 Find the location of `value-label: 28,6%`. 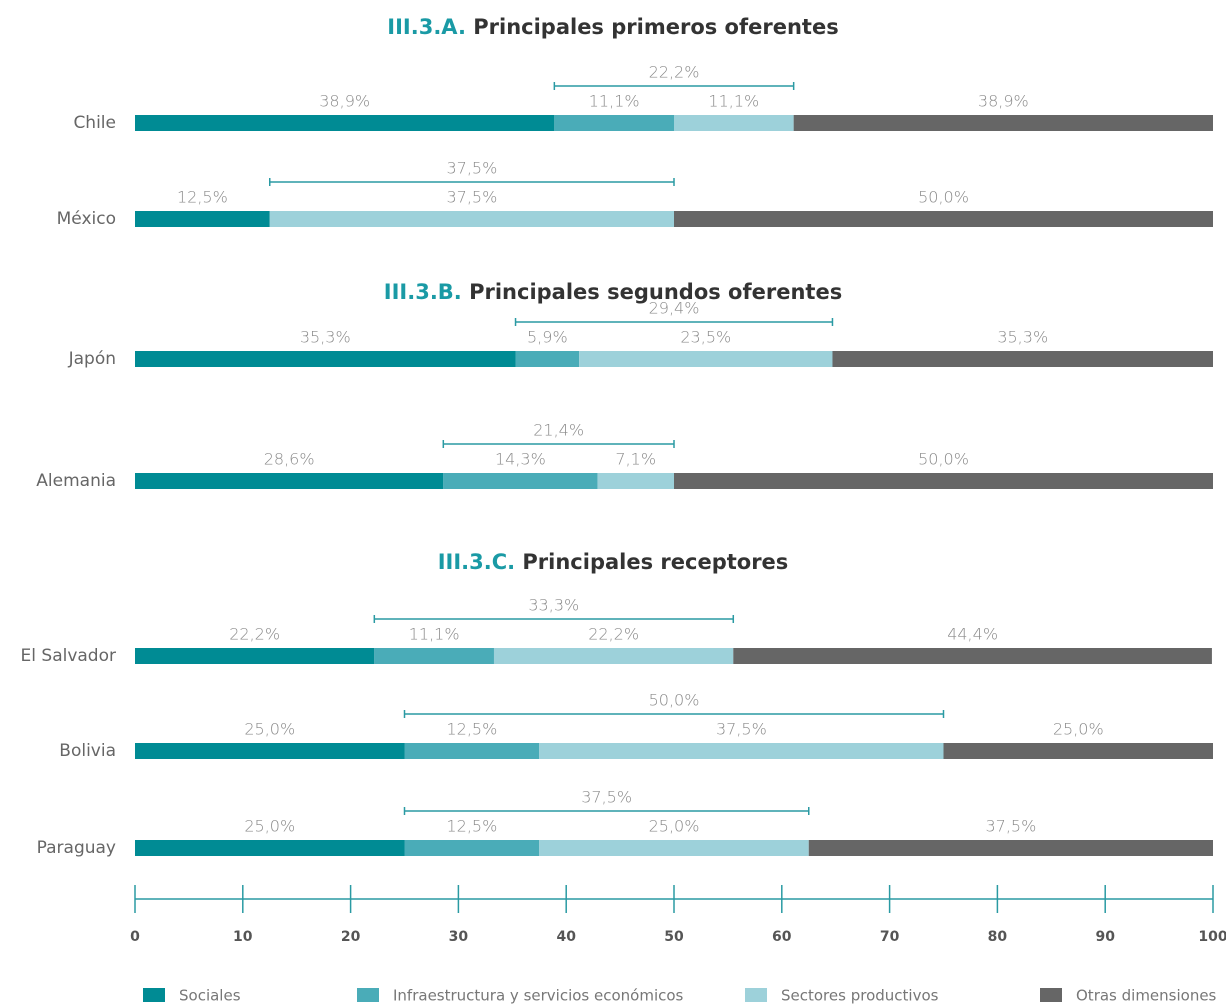

value-label: 28,6% is located at coordinates (289, 459).